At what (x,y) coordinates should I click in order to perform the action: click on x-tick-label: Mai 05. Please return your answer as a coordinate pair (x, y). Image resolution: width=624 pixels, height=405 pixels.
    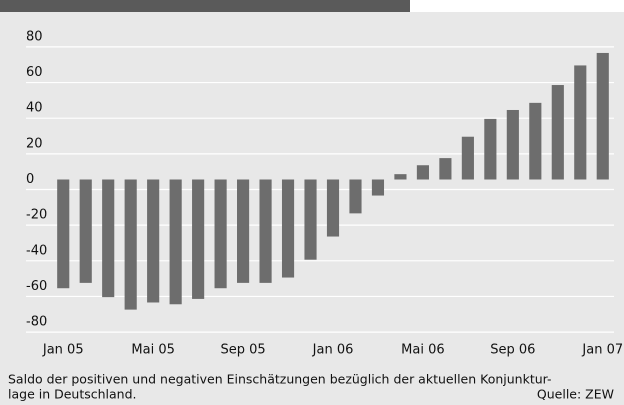
    Looking at the image, I should click on (152, 350).